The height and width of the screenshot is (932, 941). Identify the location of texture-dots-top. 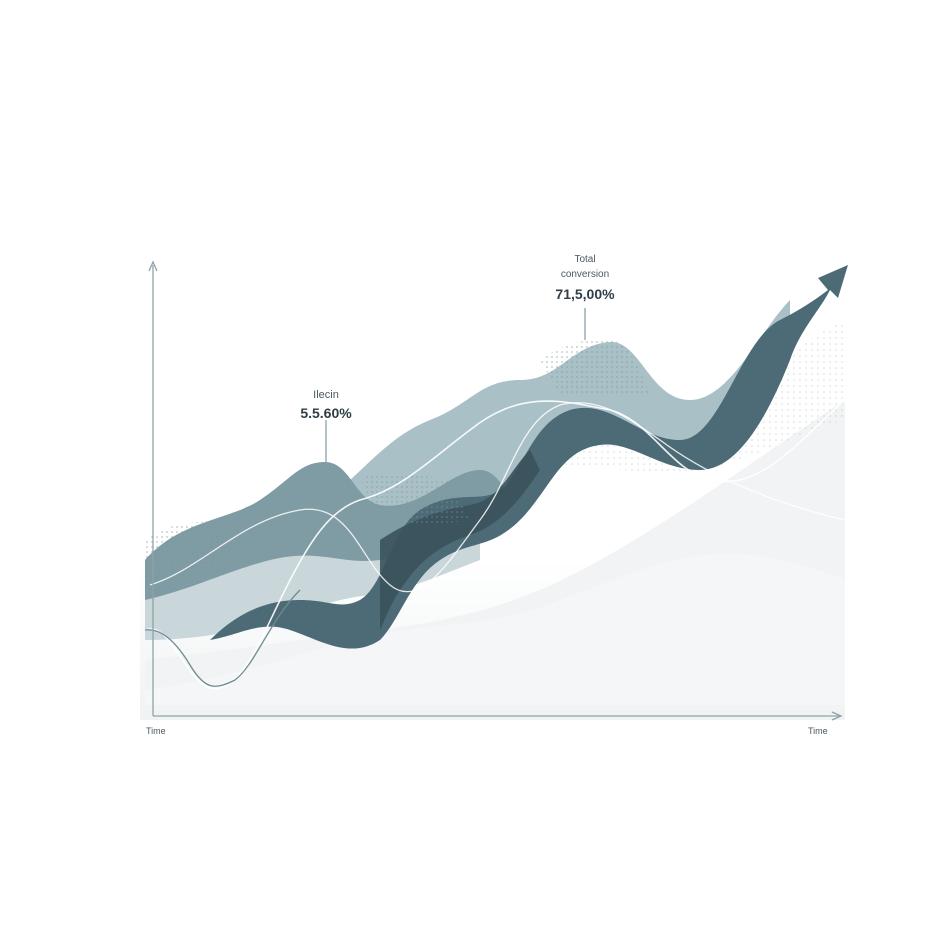
(595, 367).